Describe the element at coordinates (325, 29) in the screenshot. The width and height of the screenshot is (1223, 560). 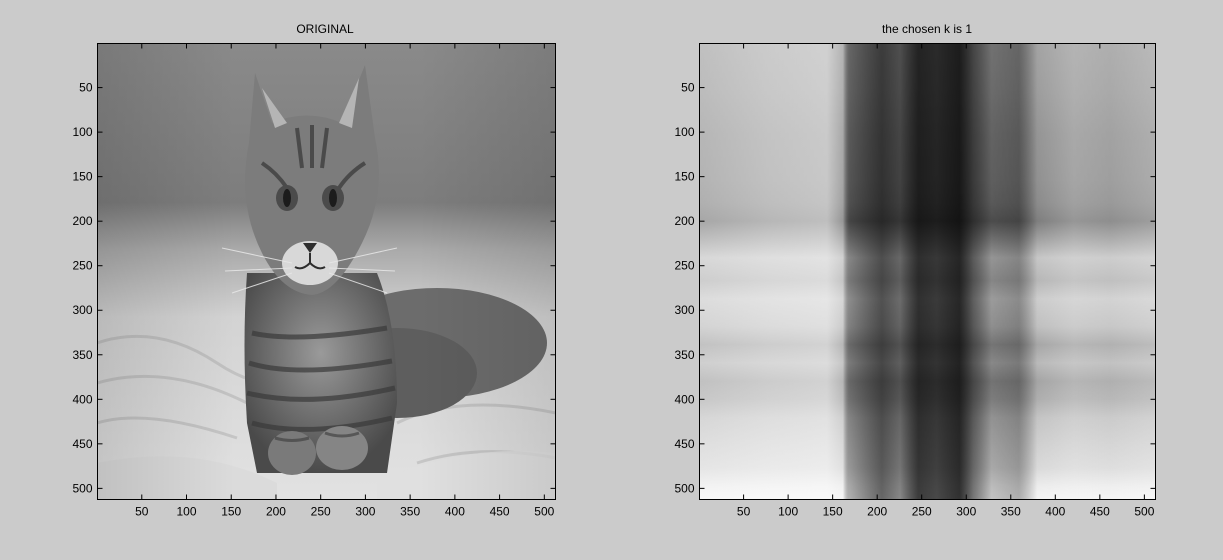
I see `original-title: ORIGINAL` at that location.